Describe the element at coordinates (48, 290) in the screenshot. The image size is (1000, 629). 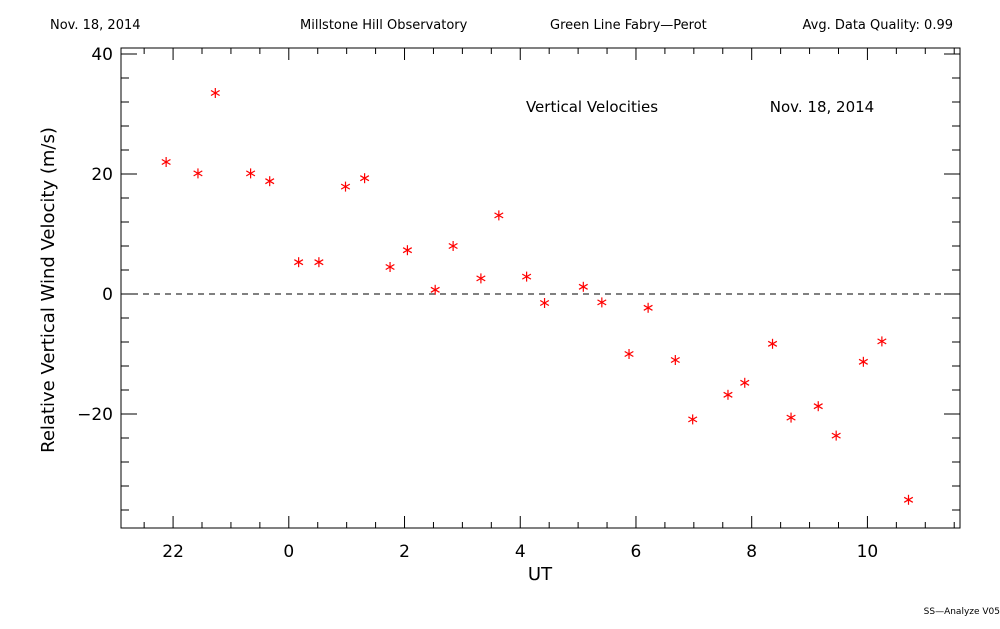
I see `y-axis-label: Relative Vertical Wind Velocity (m/s)` at that location.